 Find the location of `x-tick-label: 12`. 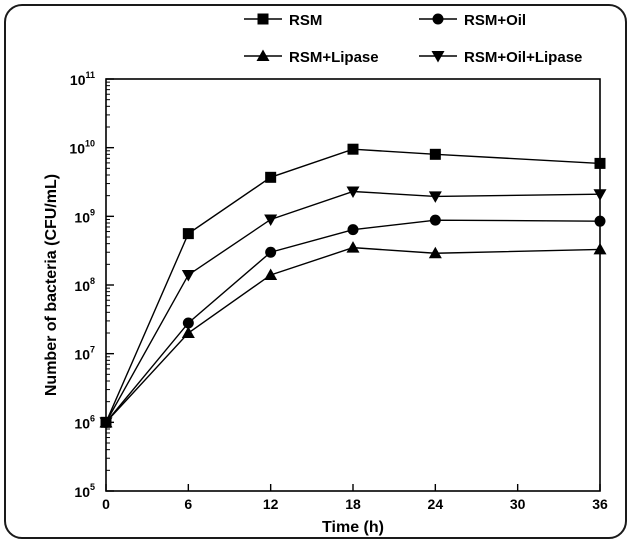

x-tick-label: 12 is located at coordinates (271, 504).